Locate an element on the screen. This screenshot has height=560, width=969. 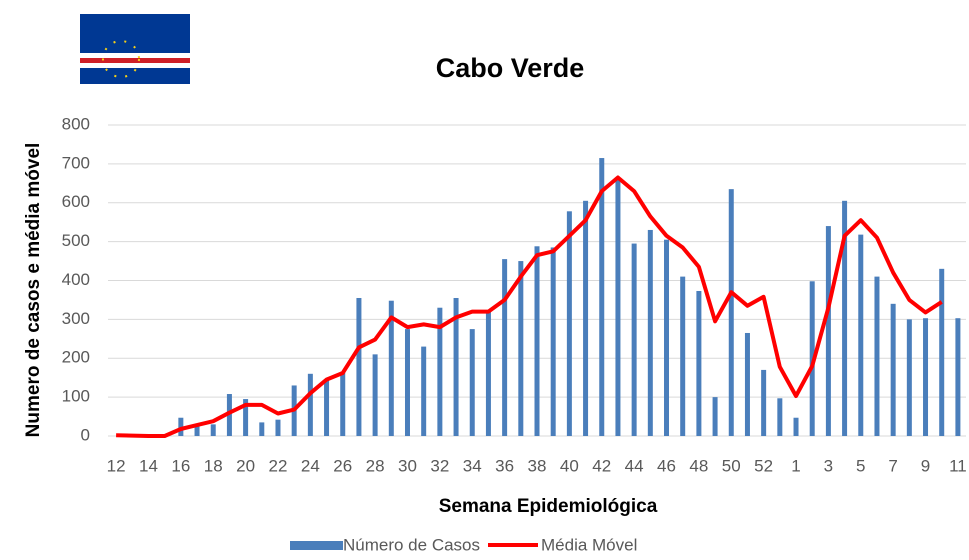
x-tick-label: 52 is located at coordinates (763, 465).